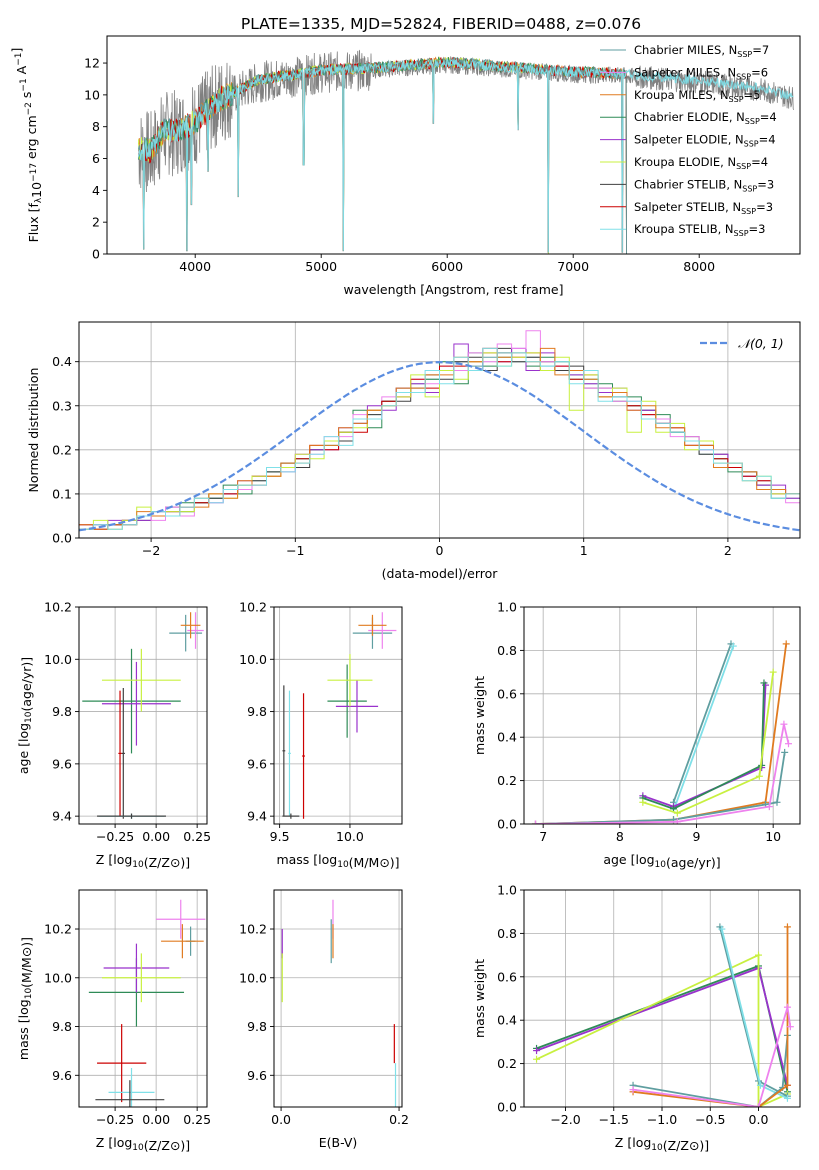 The height and width of the screenshot is (1170, 819). I want to click on y-tick-label: 0.2, so click(507, 780).